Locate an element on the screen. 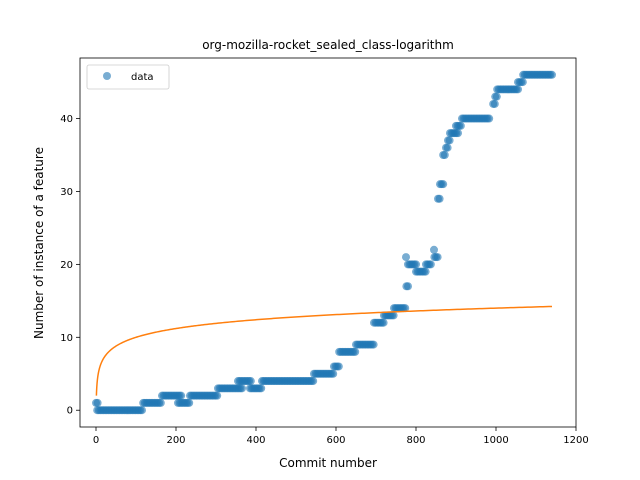  fit-curve is located at coordinates (324, 350).